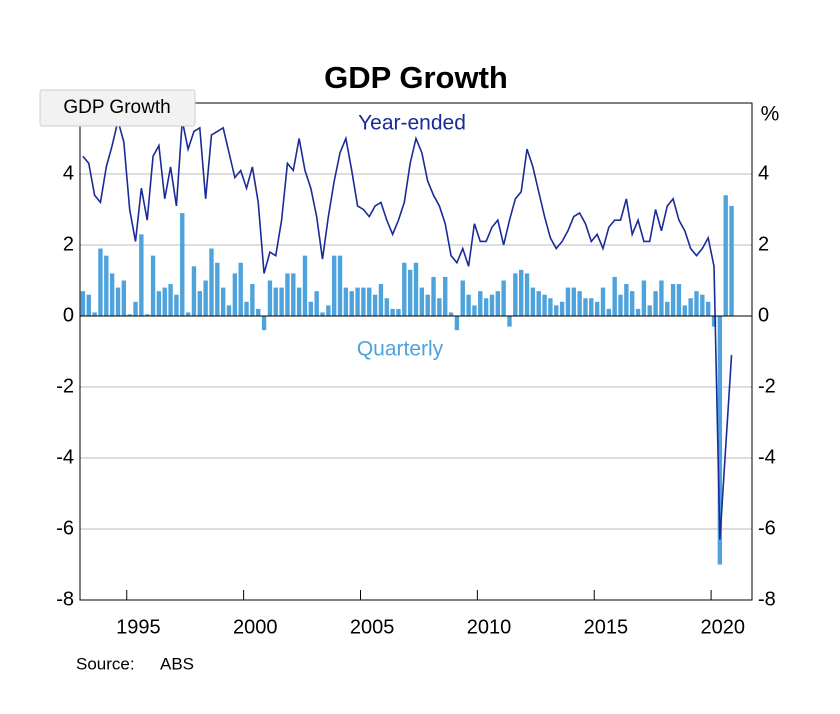  Describe the element at coordinates (770, 114) in the screenshot. I see `y-unit: %` at that location.